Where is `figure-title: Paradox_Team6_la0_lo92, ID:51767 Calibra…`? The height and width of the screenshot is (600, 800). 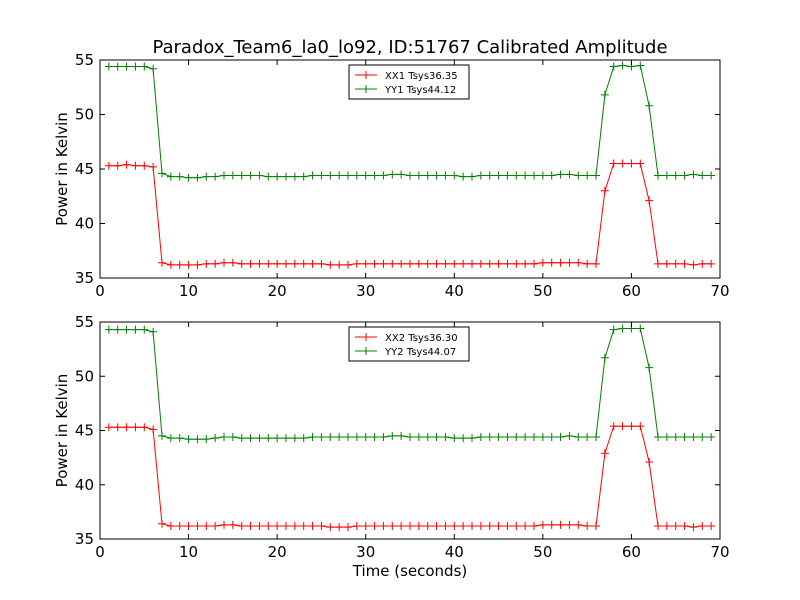
figure-title: Paradox_Team6_la0_lo92, ID:51767 Calibra… is located at coordinates (409, 47).